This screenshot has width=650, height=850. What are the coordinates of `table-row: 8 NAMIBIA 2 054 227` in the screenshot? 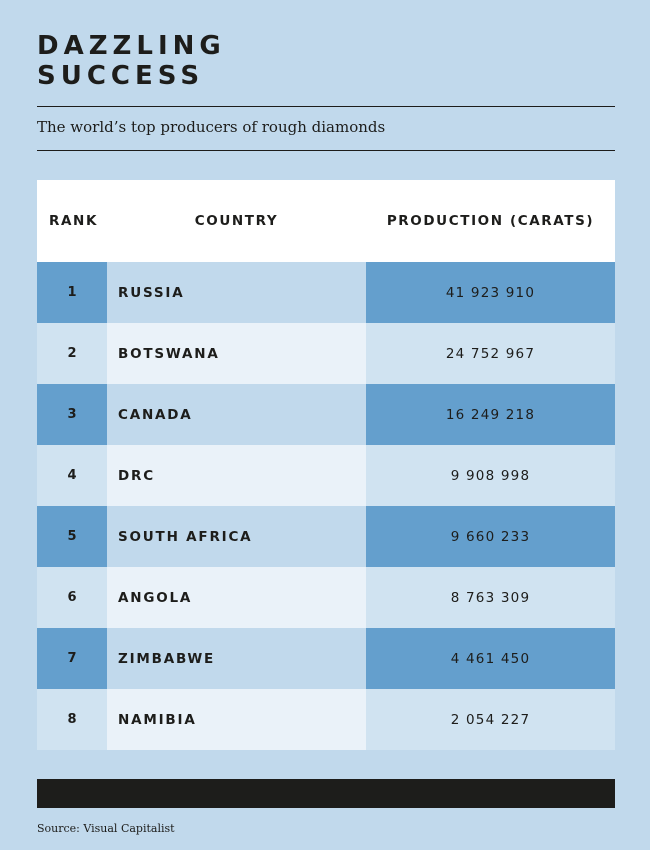 It's located at (326, 719).